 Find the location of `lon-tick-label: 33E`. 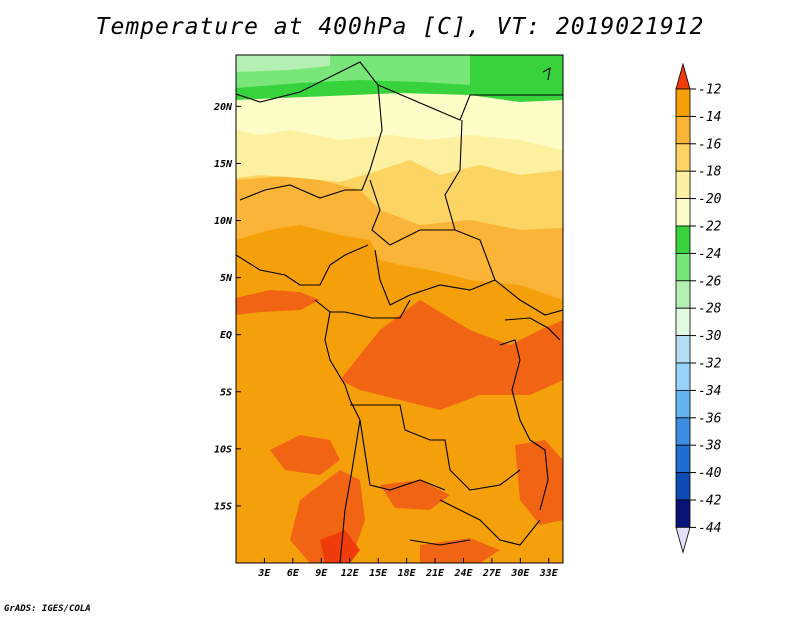

lon-tick-label: 33E is located at coordinates (549, 573).